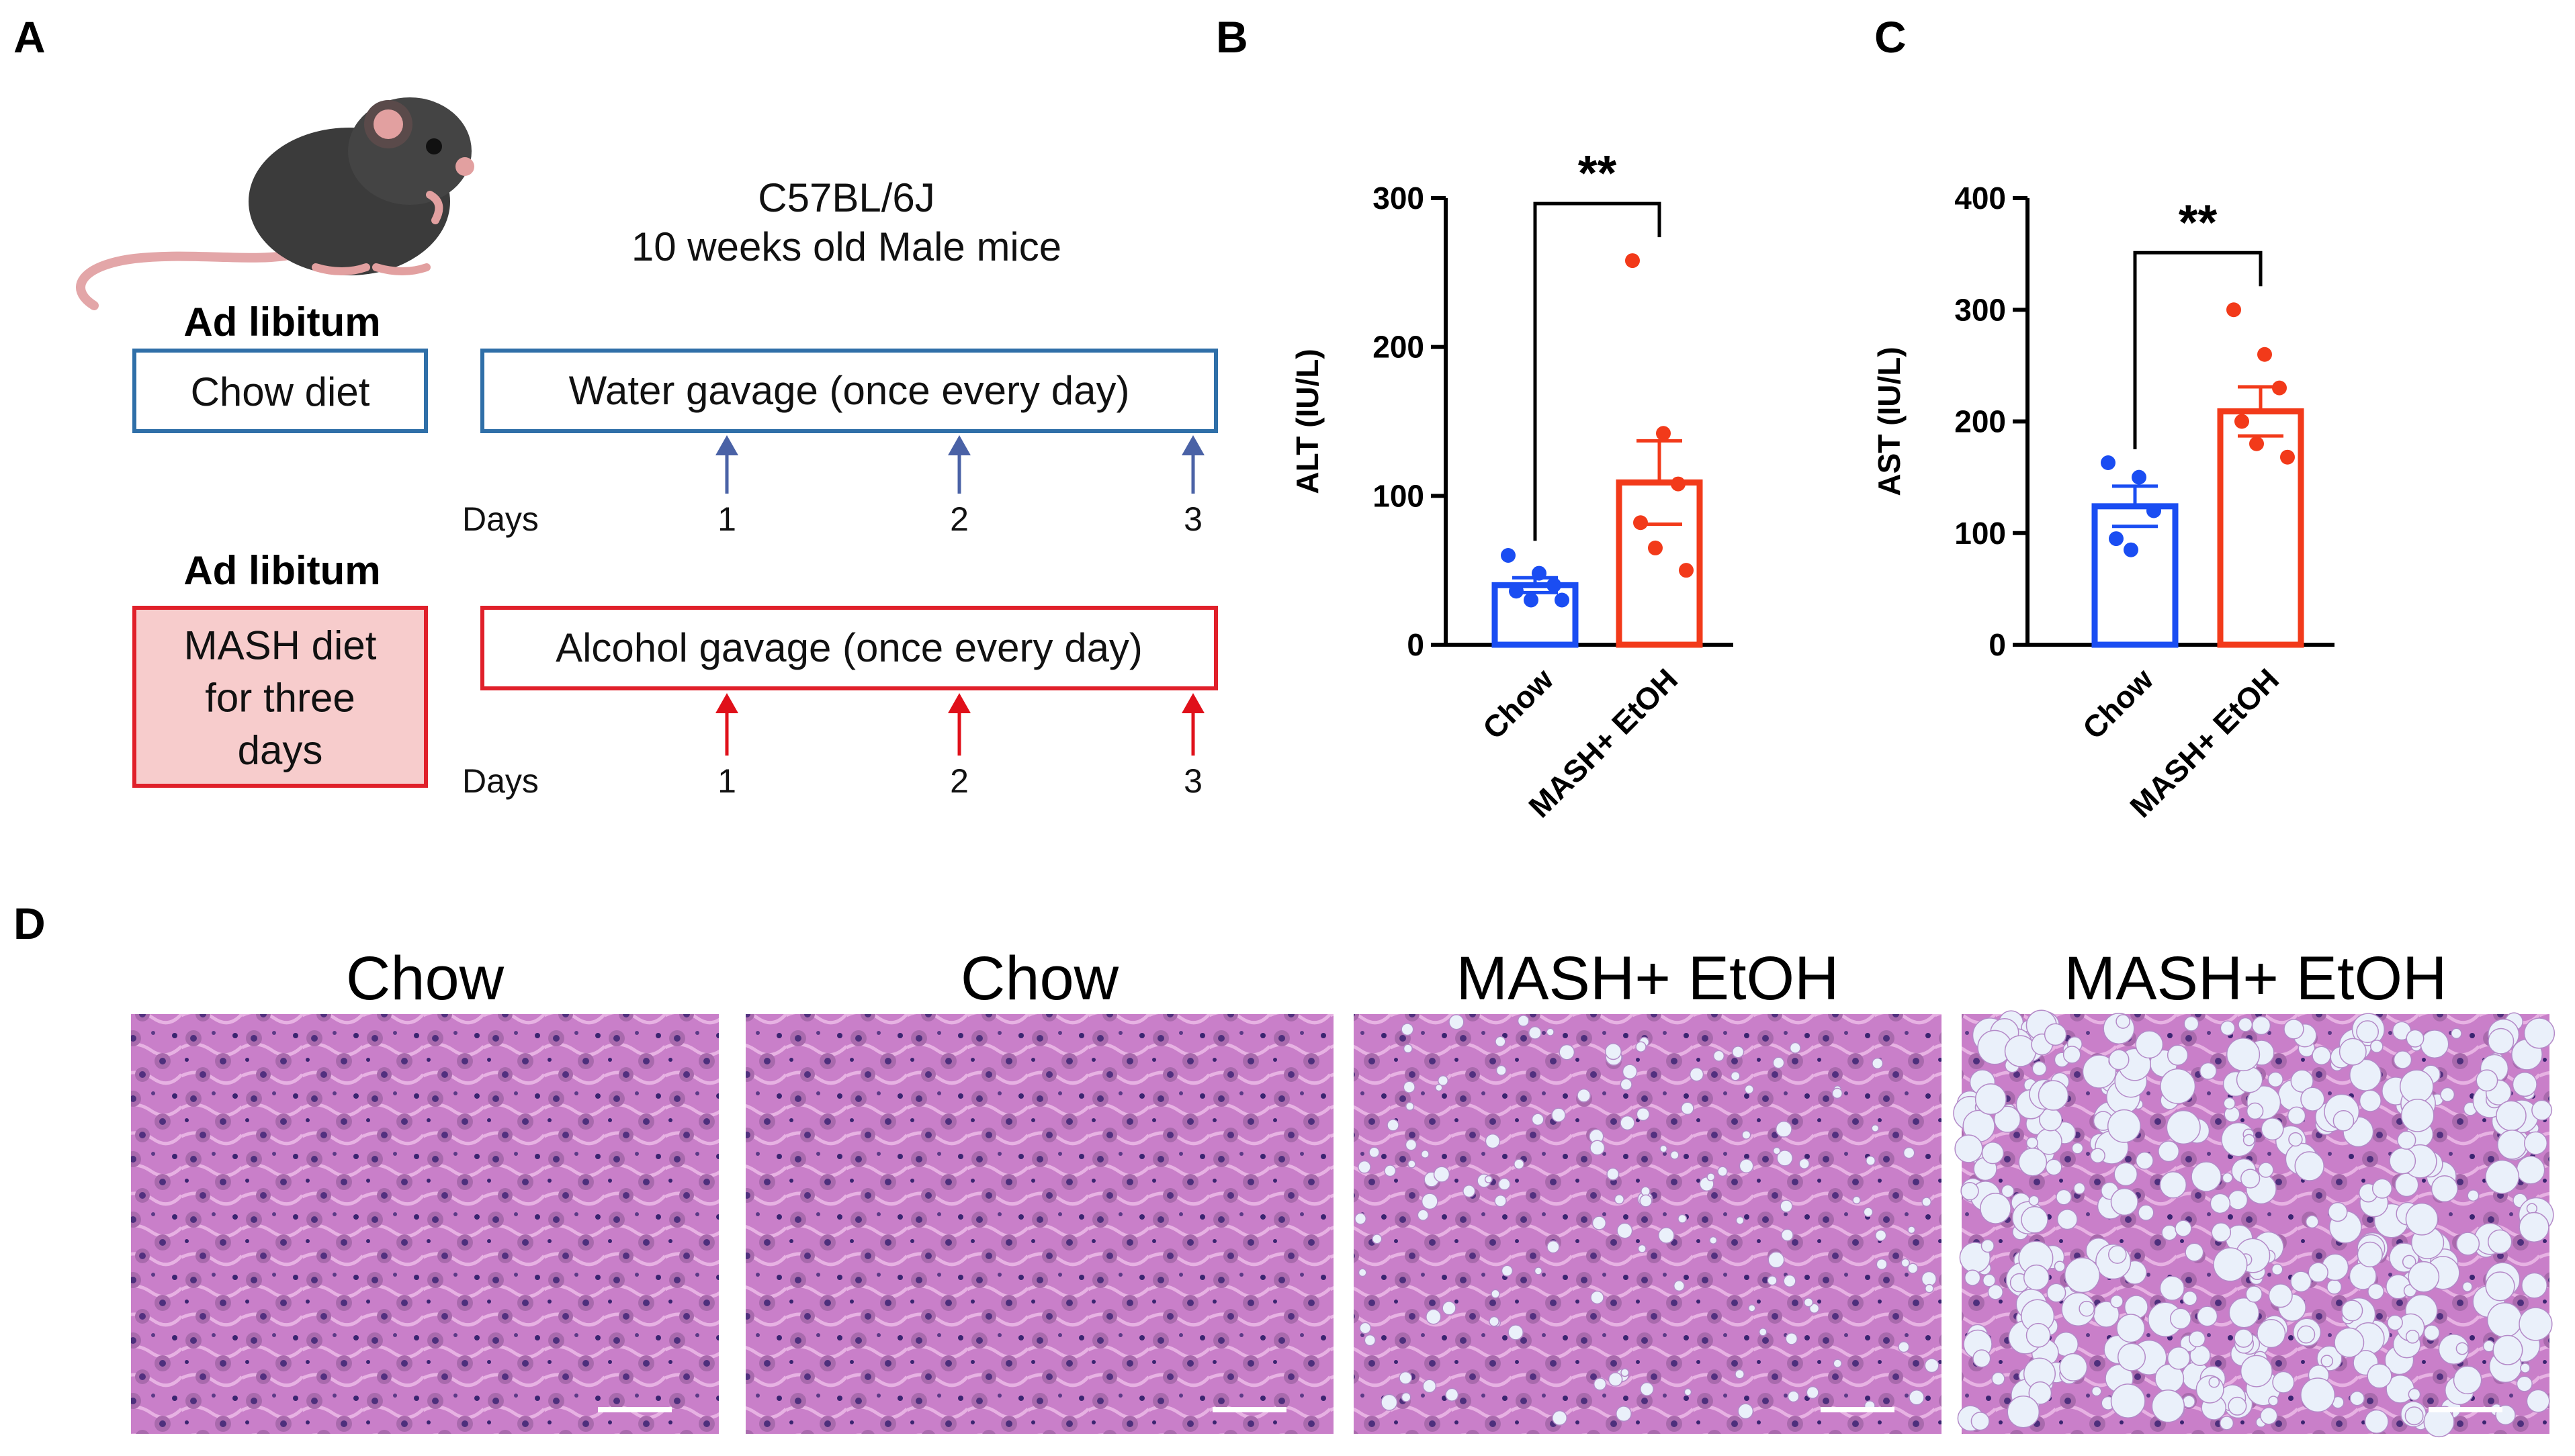 Image resolution: width=2575 pixels, height=1456 pixels. I want to click on diet-label-line: MASH diet, so click(280, 645).